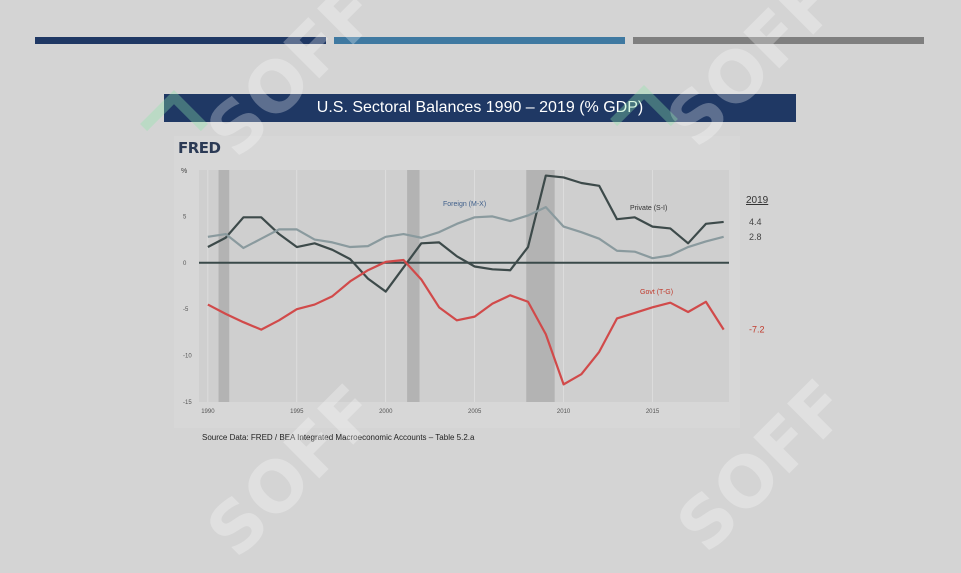 The image size is (961, 573). What do you see at coordinates (185, 264) in the screenshot?
I see `y-tick-label: 0` at bounding box center [185, 264].